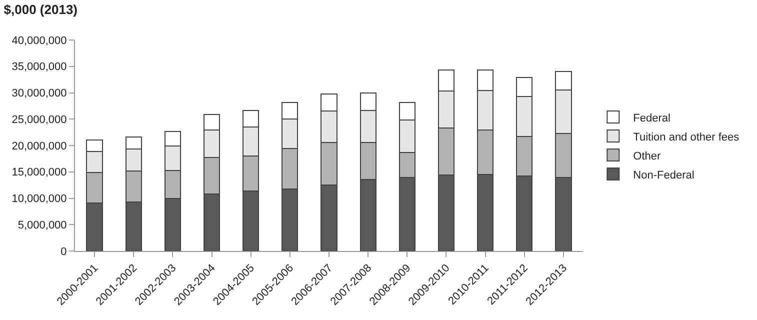 The height and width of the screenshot is (320, 757). Describe the element at coordinates (647, 156) in the screenshot. I see `legend-label: Other` at that location.